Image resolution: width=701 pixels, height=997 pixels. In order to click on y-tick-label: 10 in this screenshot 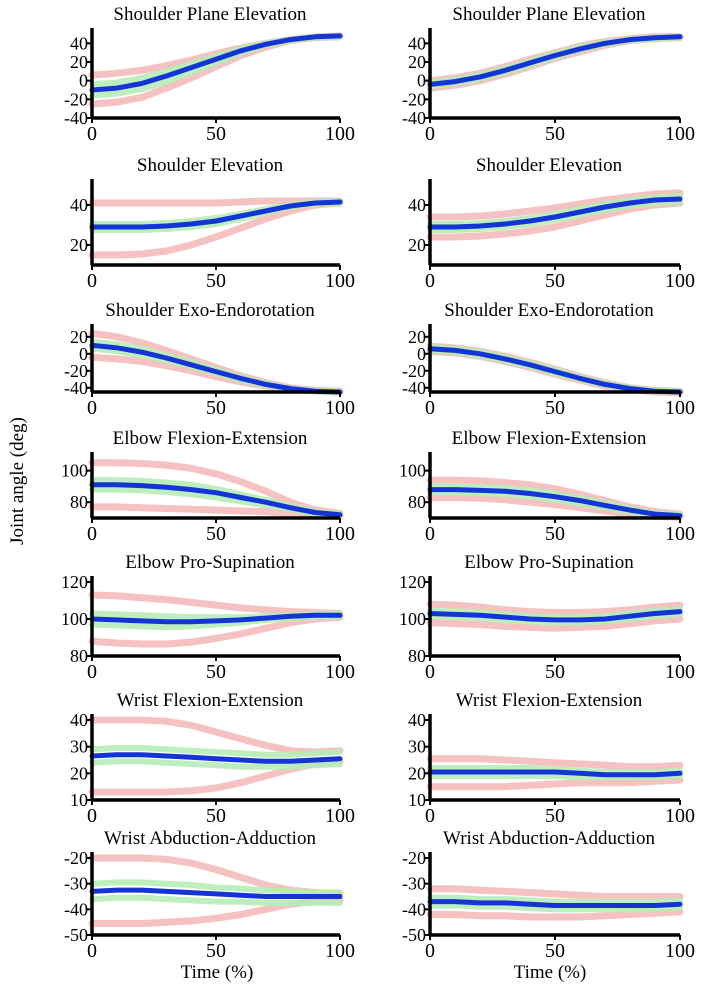, I will do `click(79, 800)`.